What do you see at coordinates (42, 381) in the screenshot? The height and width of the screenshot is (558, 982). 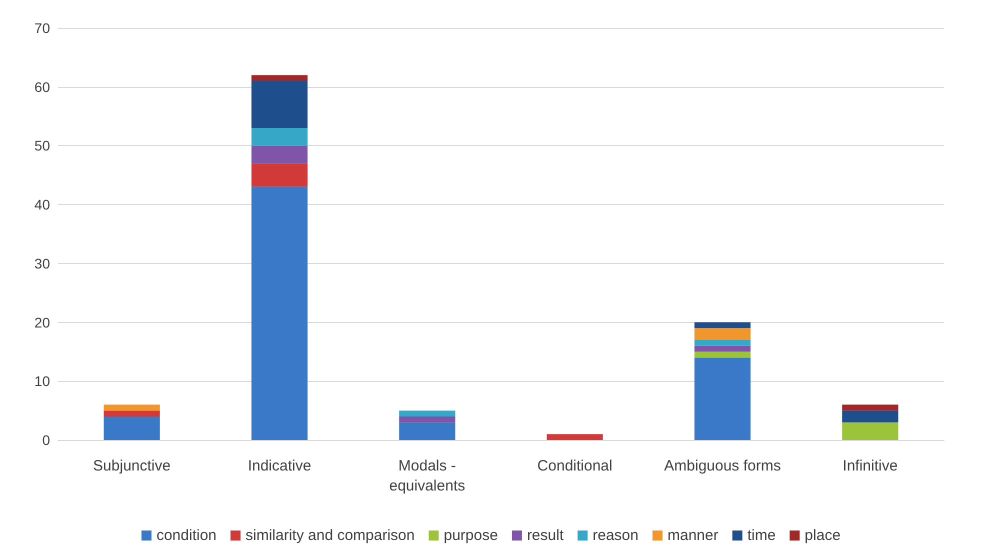 I see `y-tick-label: 10` at bounding box center [42, 381].